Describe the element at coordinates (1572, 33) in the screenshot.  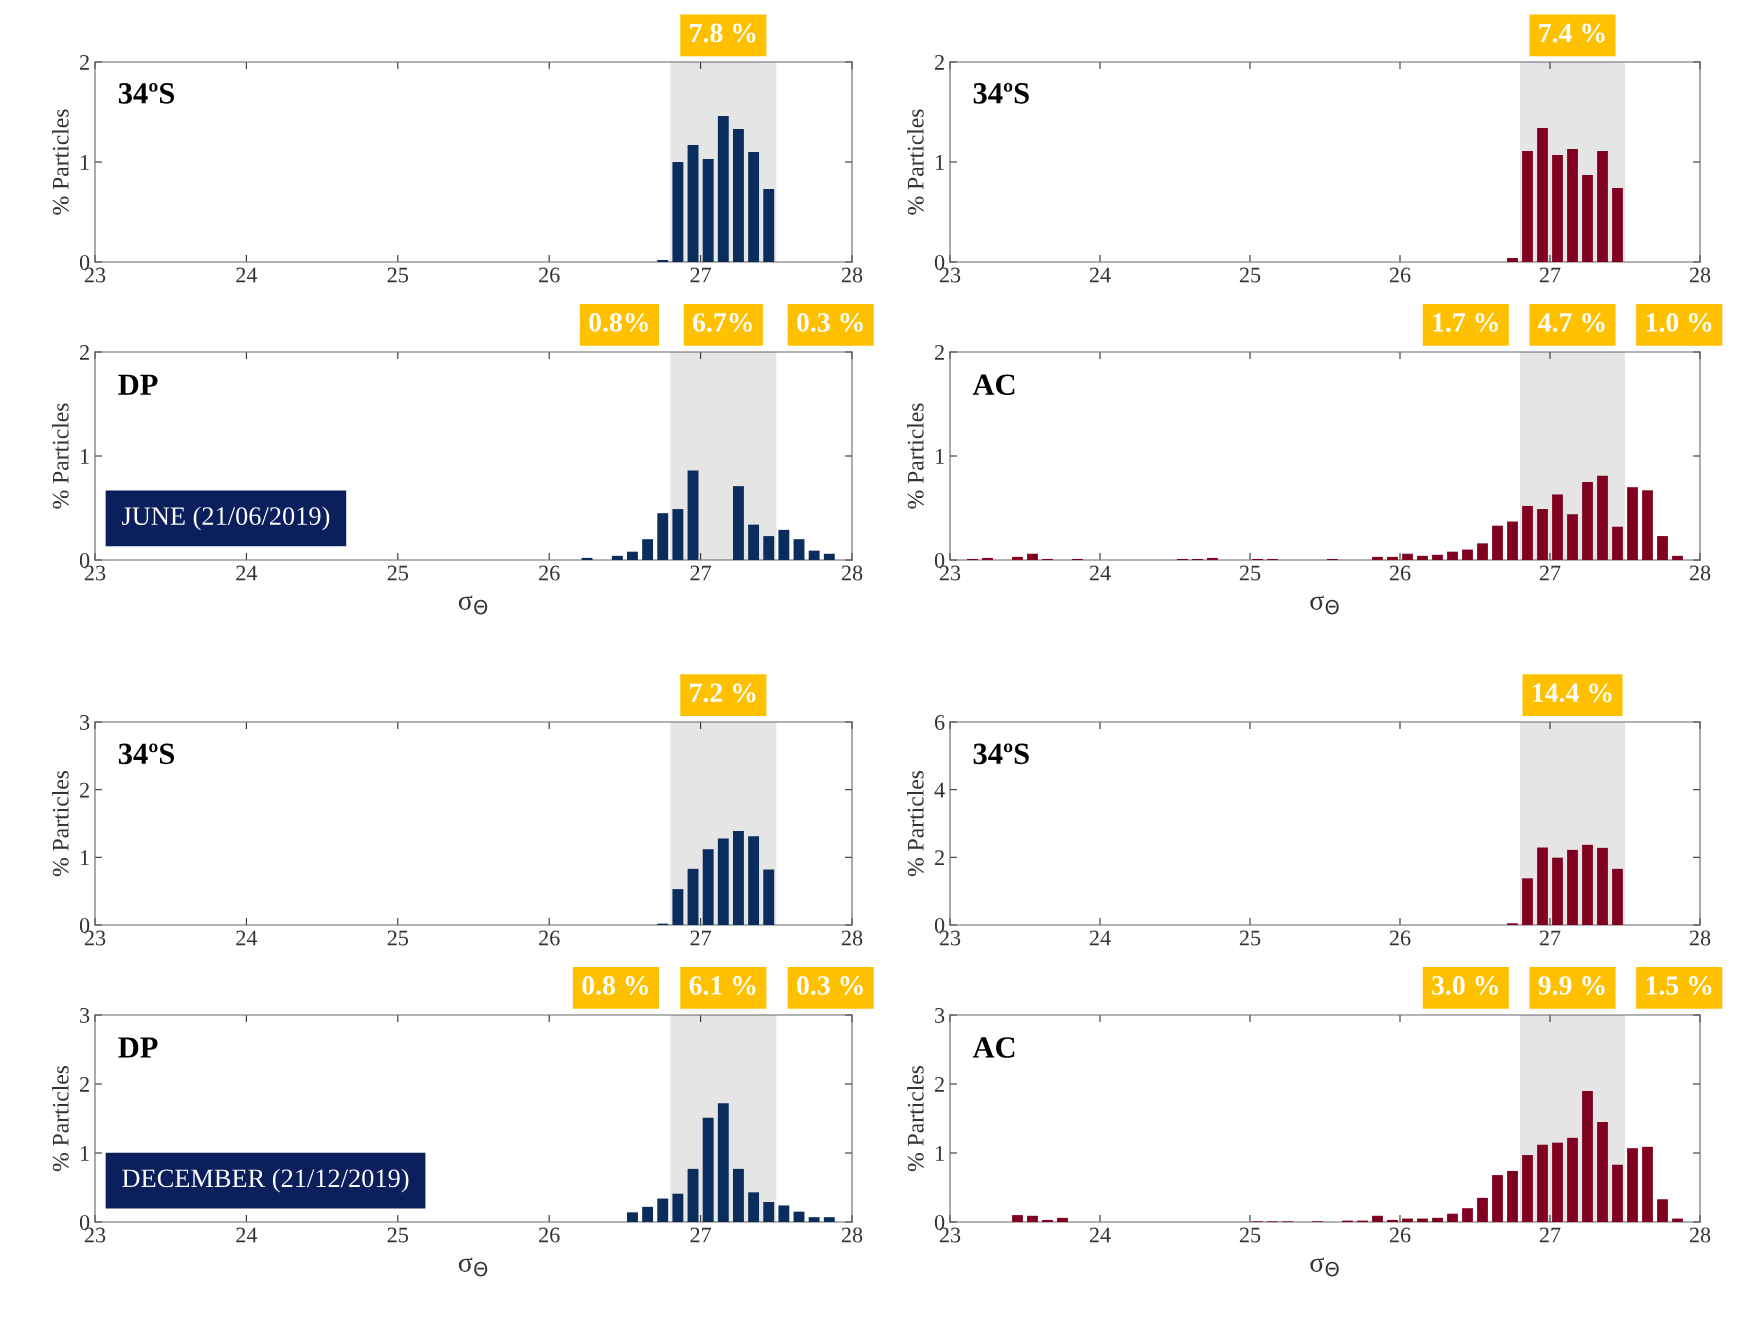
I see `band-label: 7.4 %` at that location.